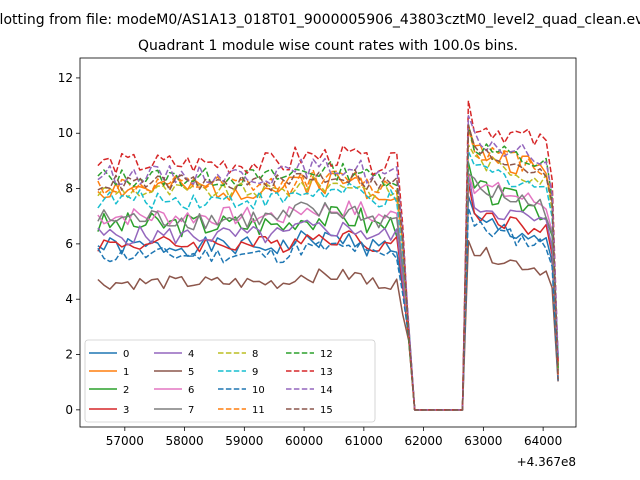 The image size is (640, 480). Describe the element at coordinates (69, 355) in the screenshot. I see `y-tick-label: 2` at that location.